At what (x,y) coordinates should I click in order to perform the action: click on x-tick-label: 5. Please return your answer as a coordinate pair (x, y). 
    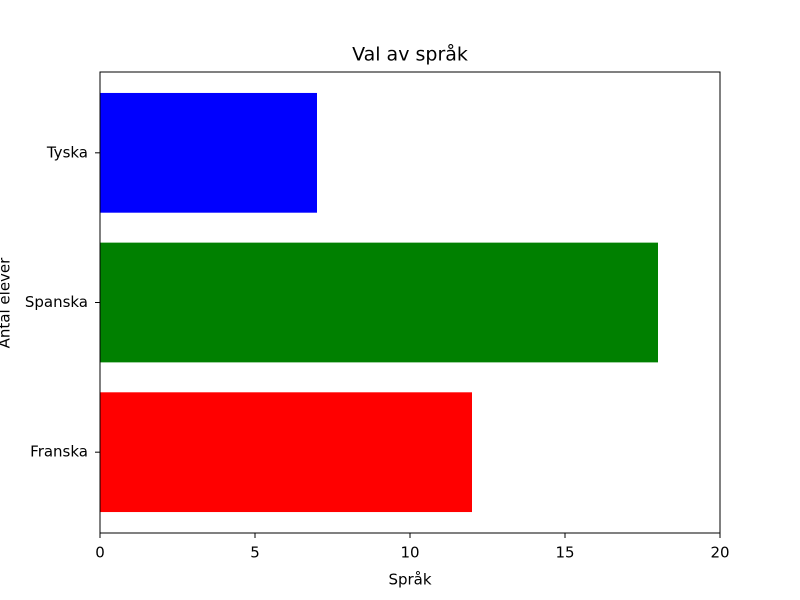
    Looking at the image, I should click on (255, 553).